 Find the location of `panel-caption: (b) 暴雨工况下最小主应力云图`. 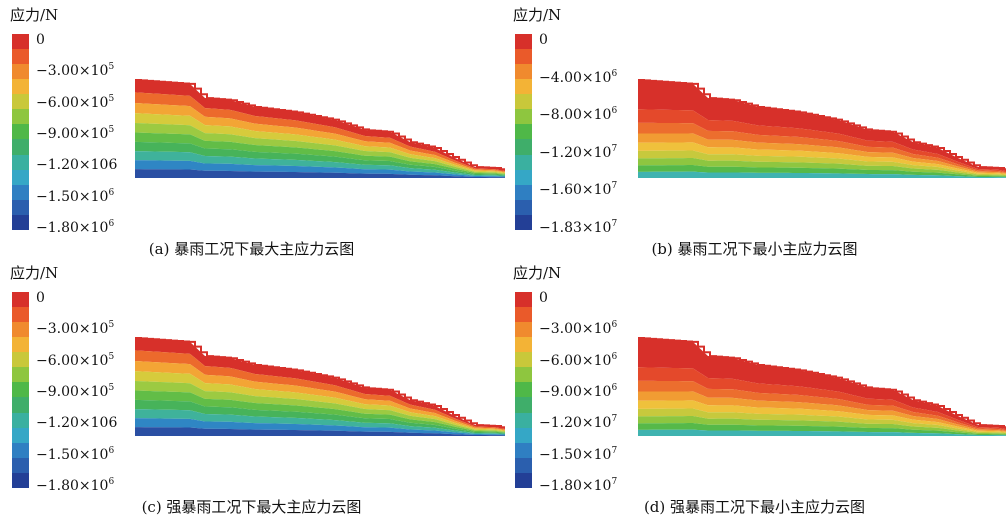

panel-caption: (b) 暴雨工况下最小主应力云图 is located at coordinates (754, 249).